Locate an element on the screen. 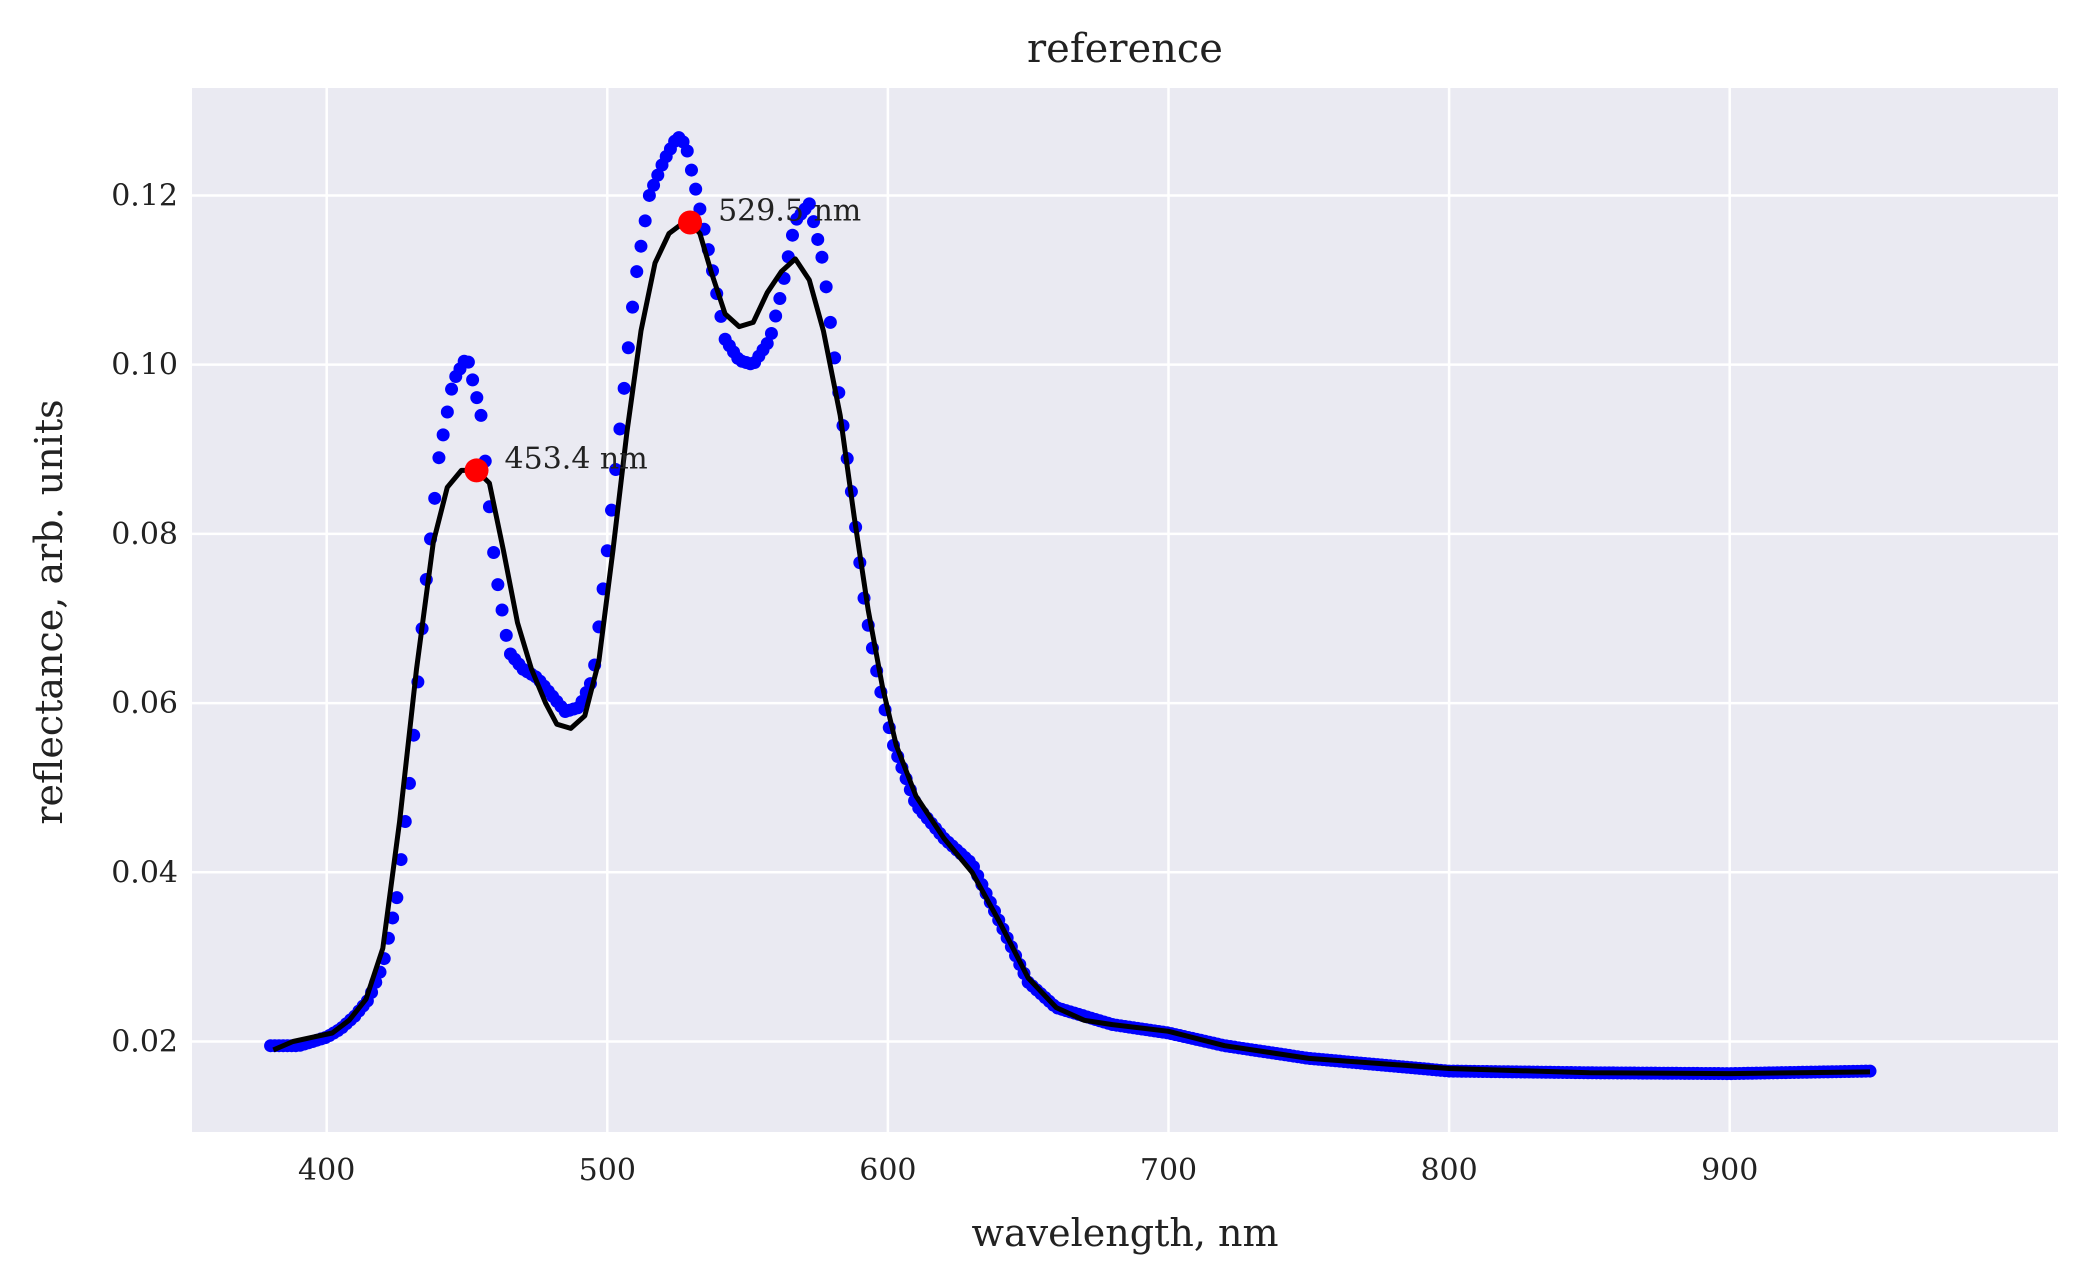 The width and height of the screenshot is (2080, 1282). peak-label: 529.5 nm is located at coordinates (789, 211).